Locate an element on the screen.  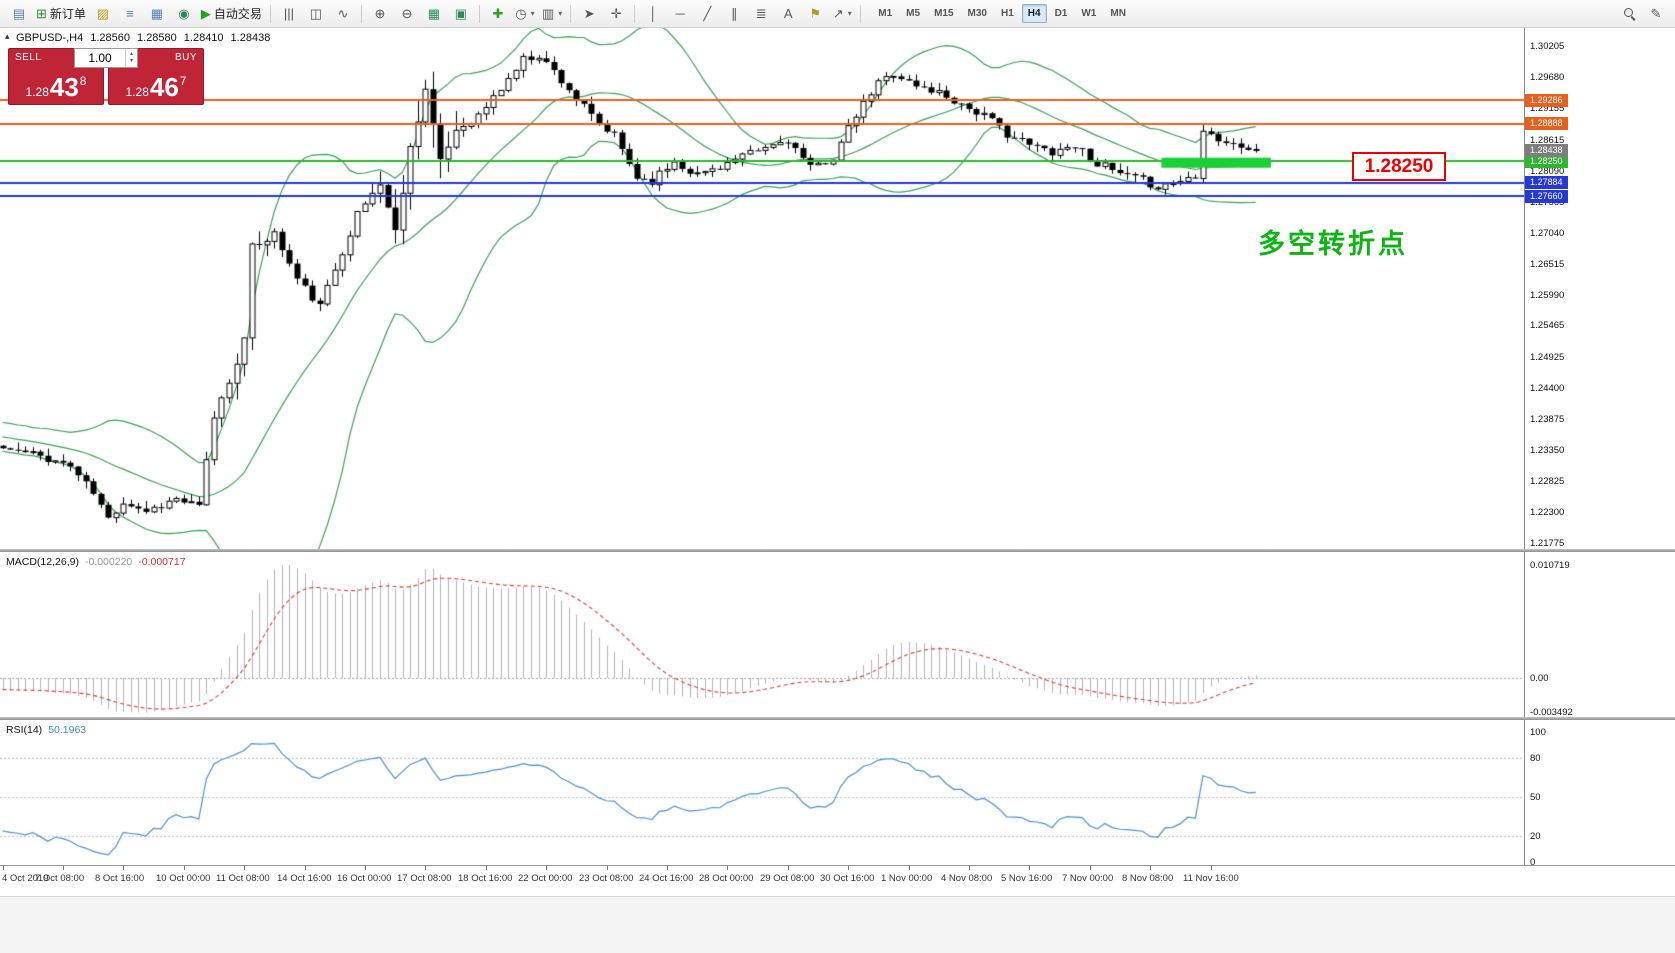
navigator-icon: ◉ is located at coordinates (184, 14).